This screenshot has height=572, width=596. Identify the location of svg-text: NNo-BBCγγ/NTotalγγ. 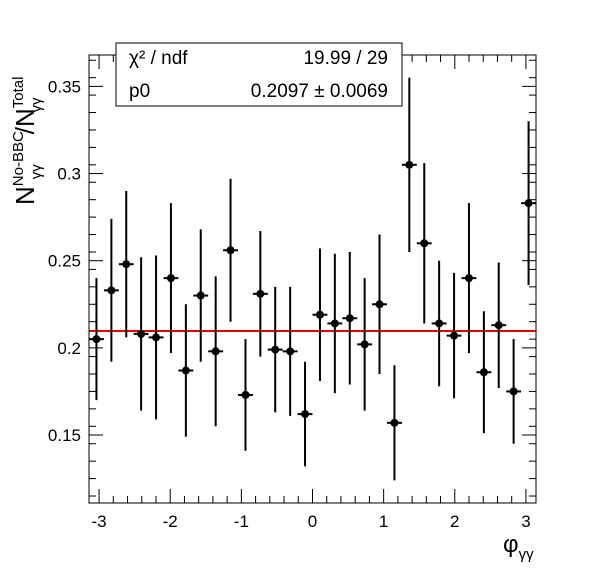
(27, 141).